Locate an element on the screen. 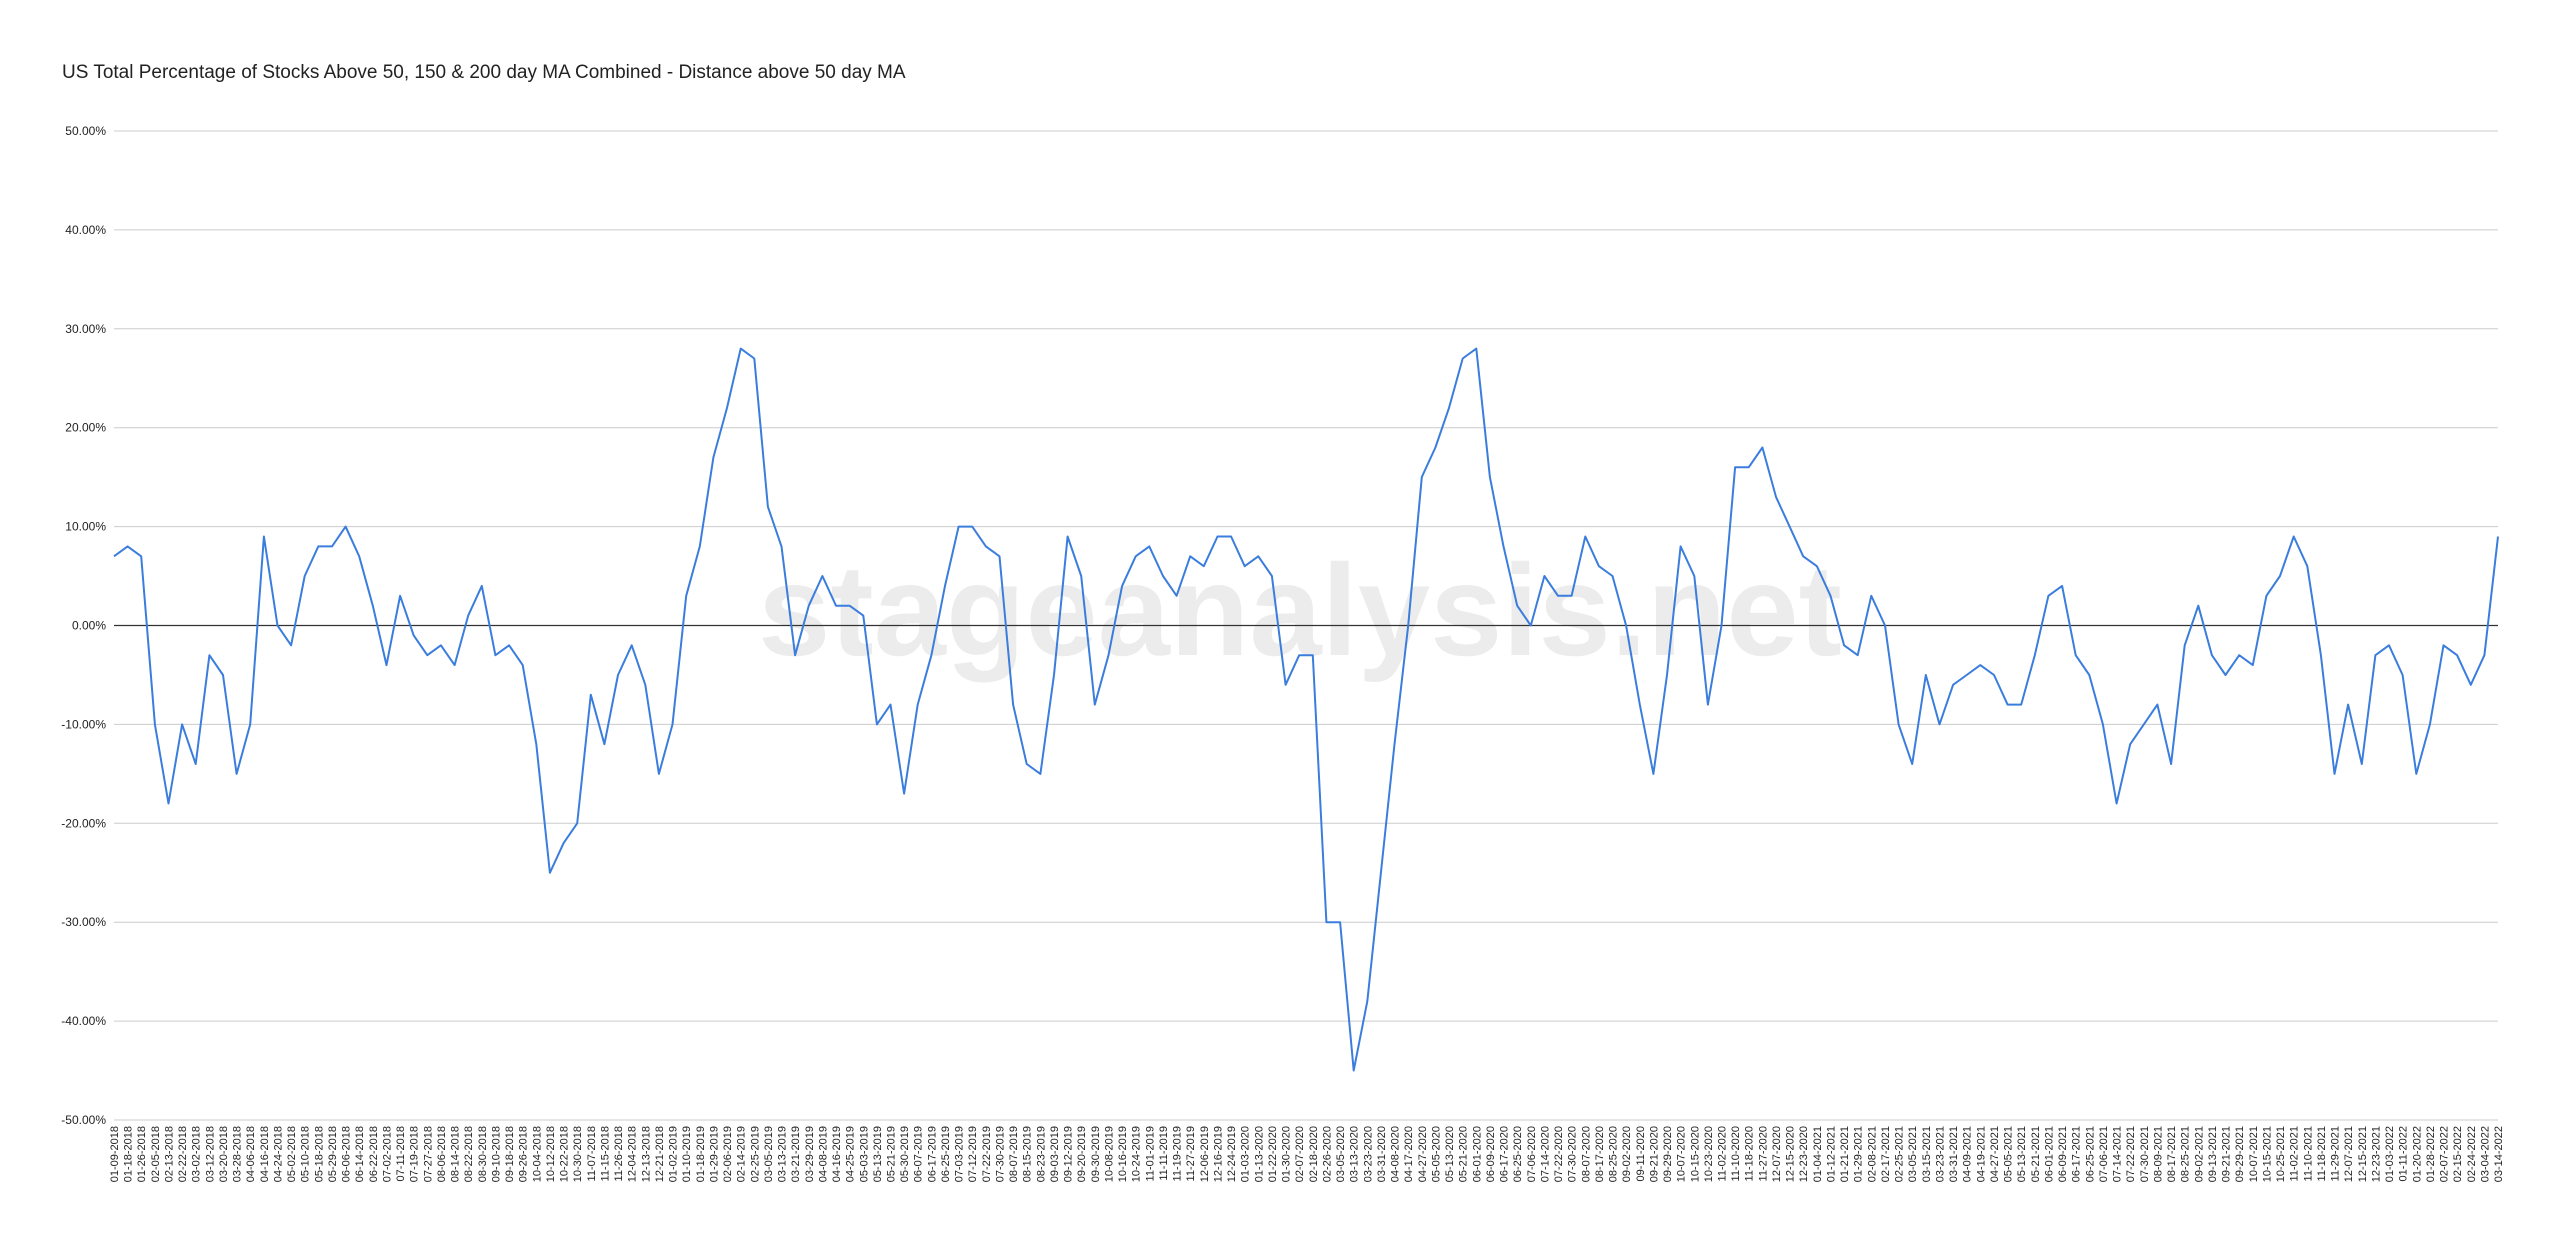  x-tick-label: 01-03-2022 is located at coordinates (2390, 1154).